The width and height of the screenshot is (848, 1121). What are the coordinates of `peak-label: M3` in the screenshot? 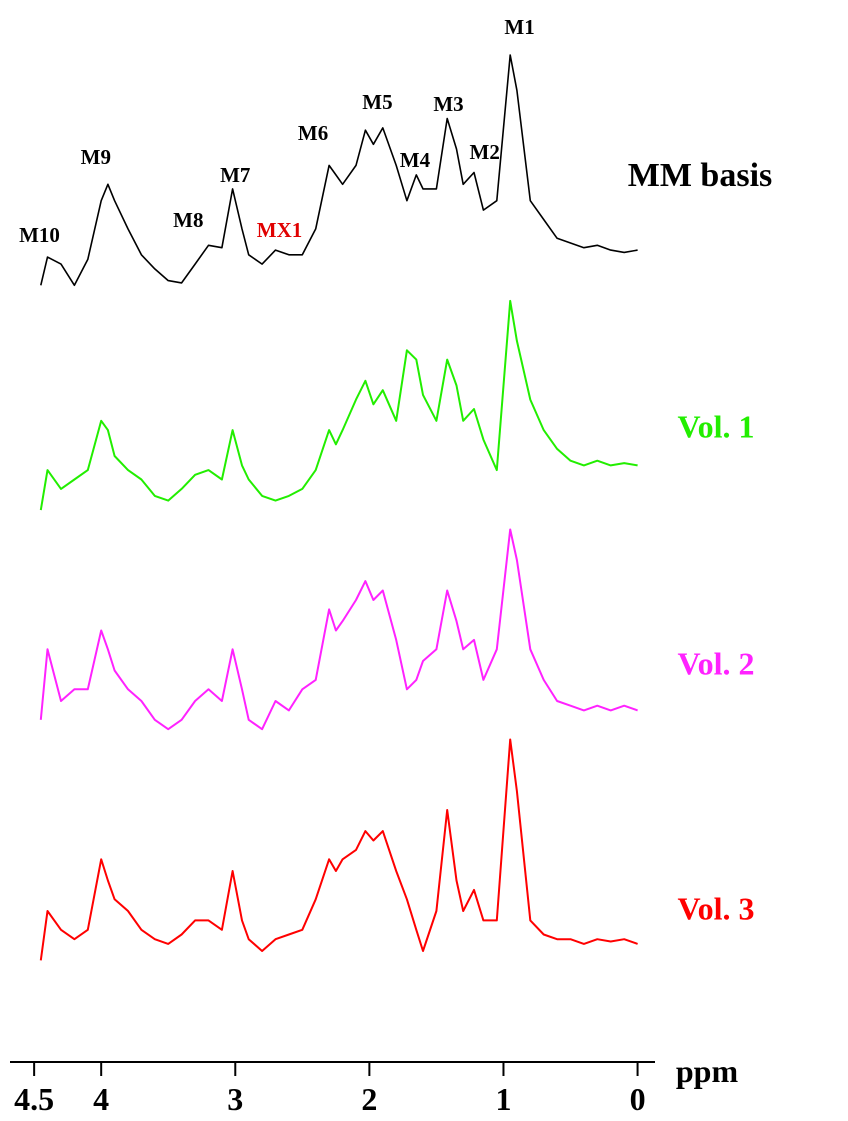 It's located at (448, 104).